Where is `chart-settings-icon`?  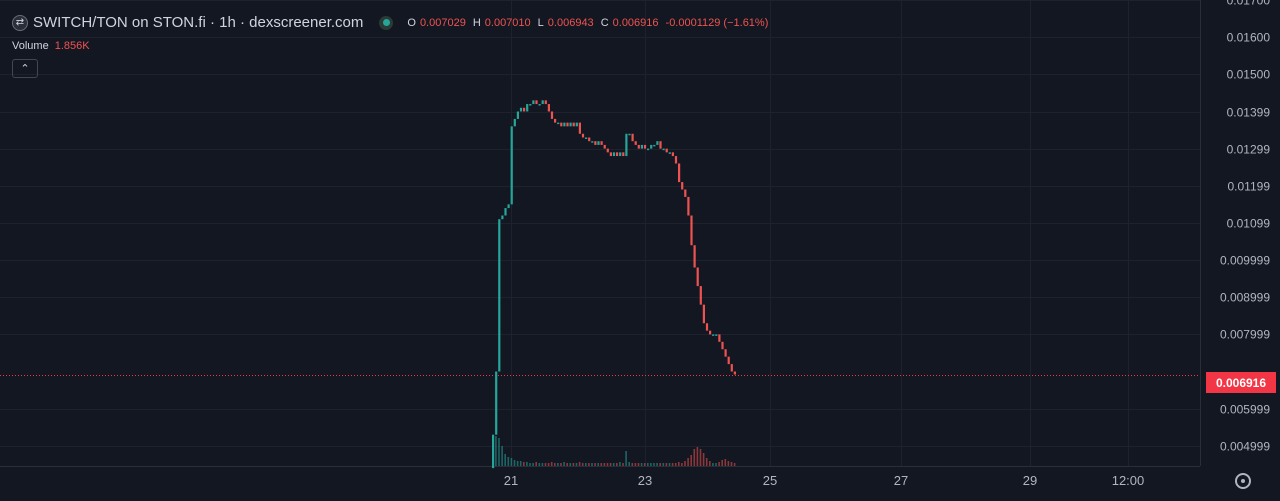
chart-settings-icon is located at coordinates (1243, 481).